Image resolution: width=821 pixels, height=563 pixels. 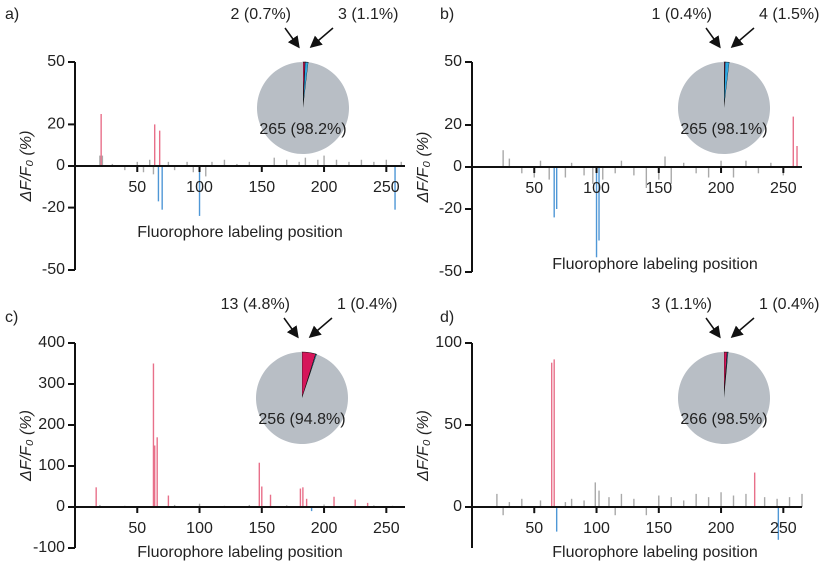 What do you see at coordinates (448, 342) in the screenshot?
I see `y-tick-label: 100` at bounding box center [448, 342].